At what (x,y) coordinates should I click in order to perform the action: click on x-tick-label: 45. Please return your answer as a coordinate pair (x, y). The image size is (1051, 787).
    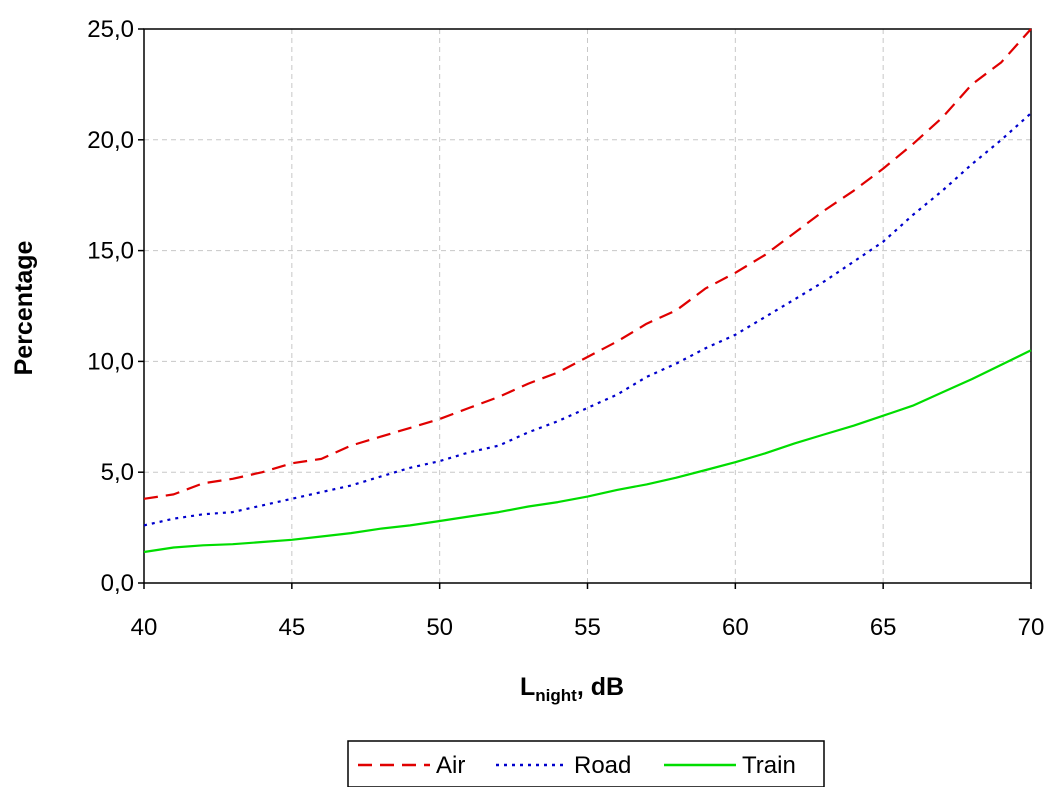
    Looking at the image, I should click on (291, 627).